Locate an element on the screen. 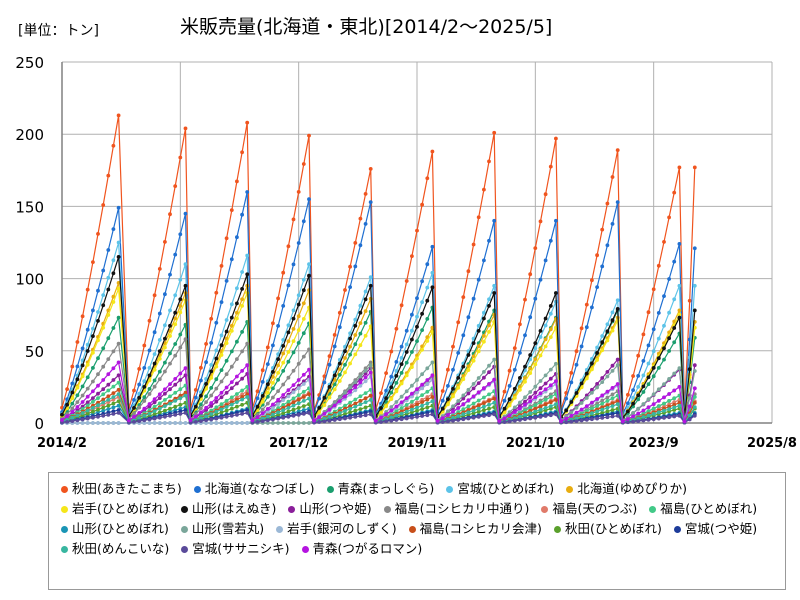 This screenshot has width=800, height=600. legend-label: 岩手(銀河のしずく) is located at coordinates (342, 528).